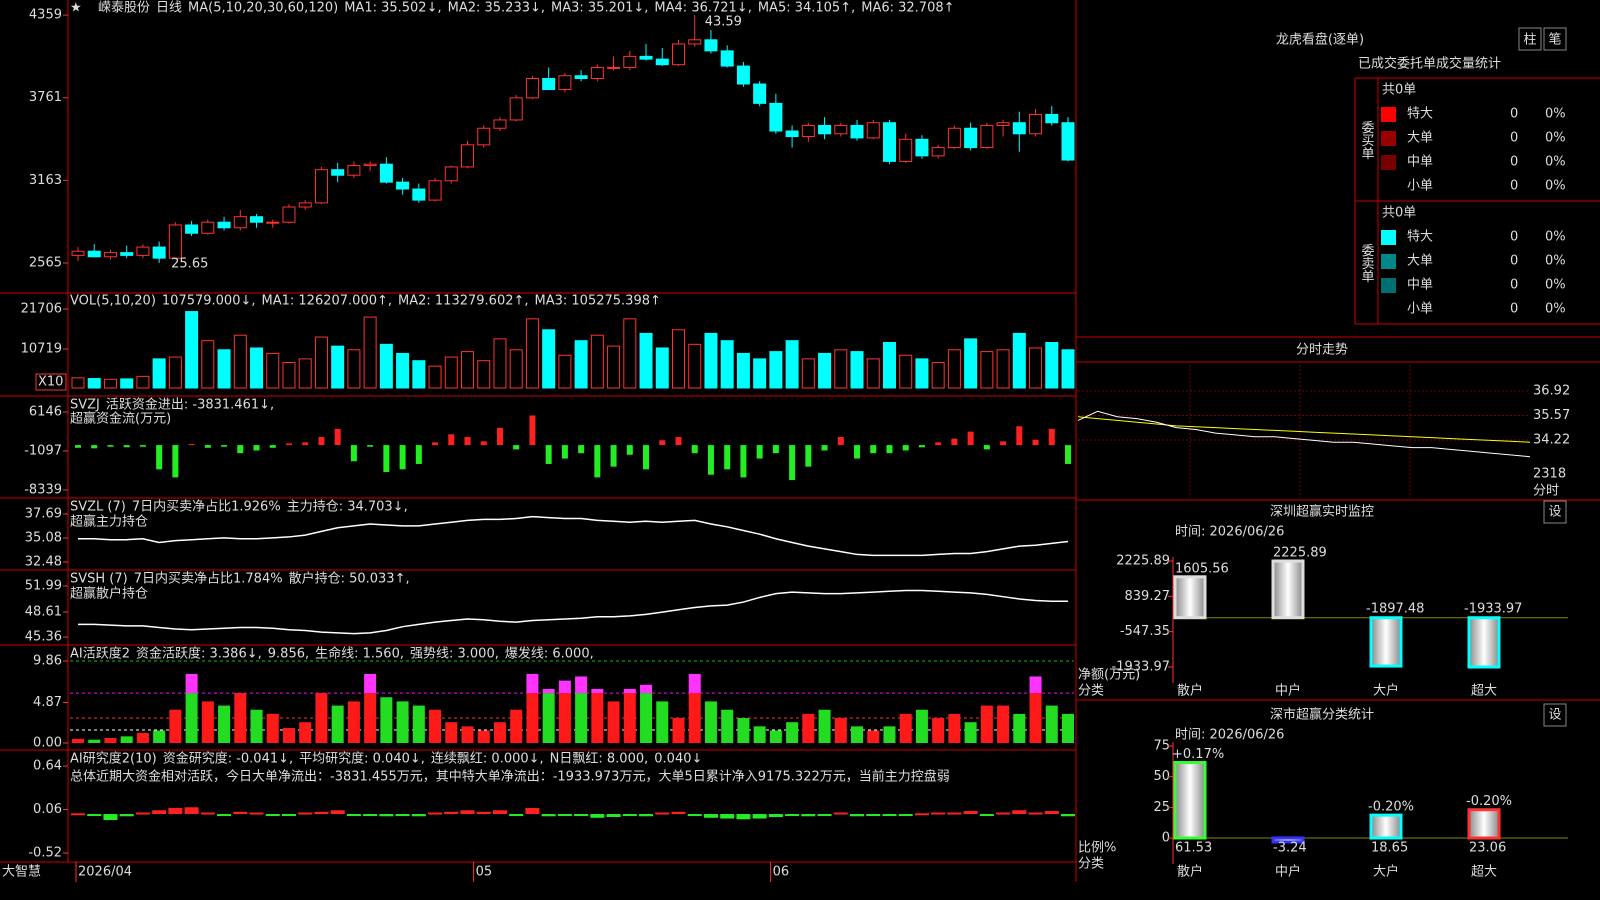 The image size is (1600, 900). What do you see at coordinates (1161, 746) in the screenshot?
I see `y-tick-label: 75` at bounding box center [1161, 746].